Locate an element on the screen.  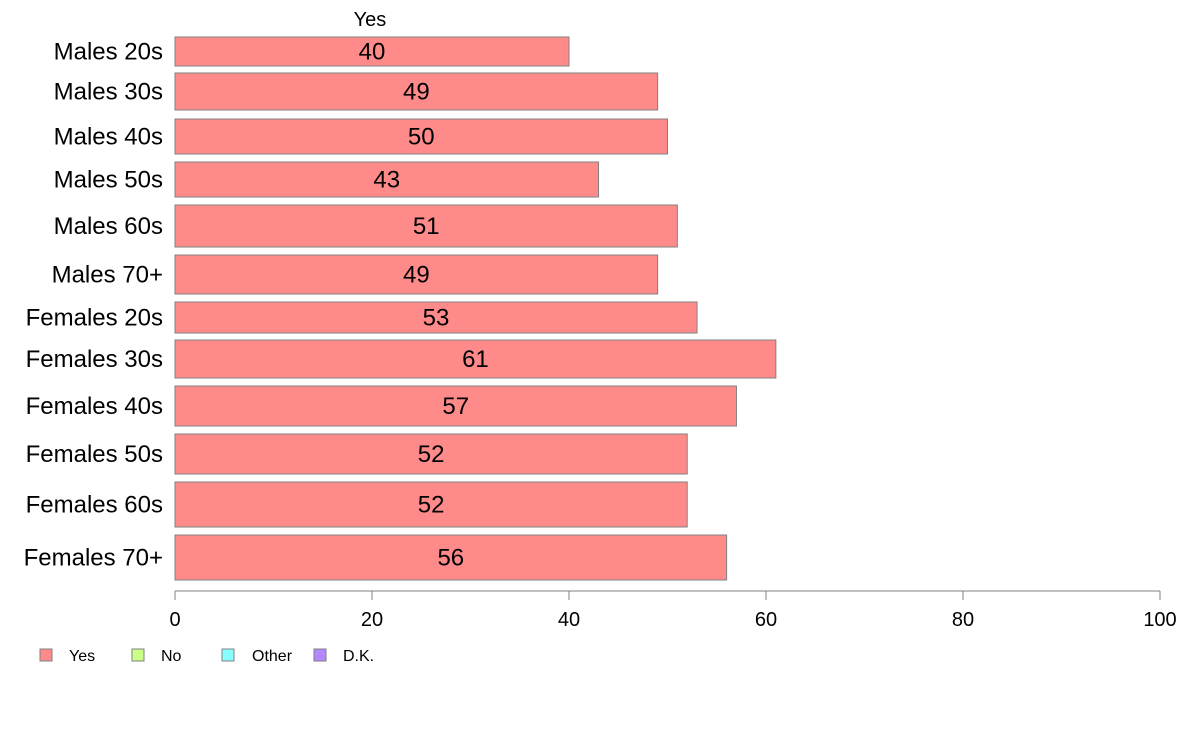
value-label: 53 is located at coordinates (436, 318).